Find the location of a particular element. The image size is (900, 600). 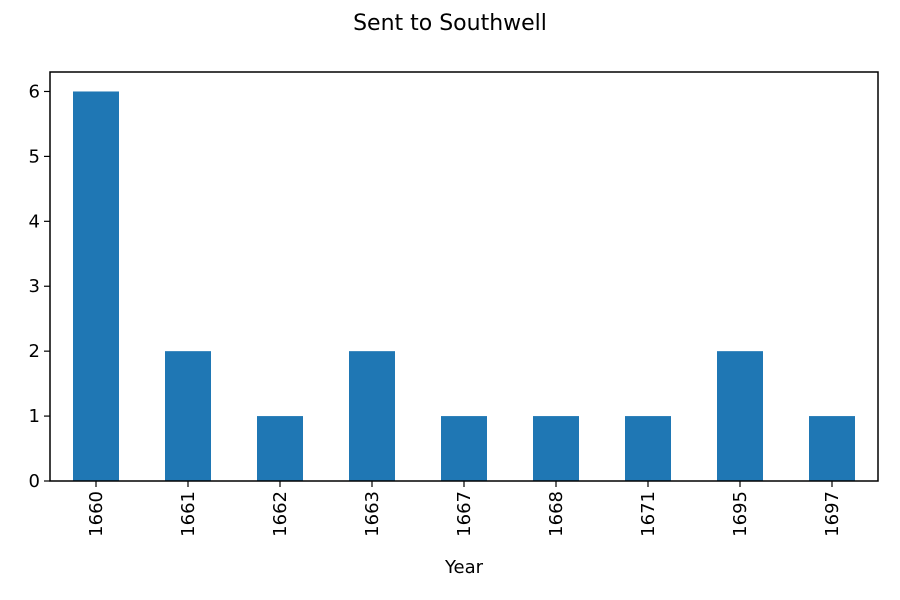

x-tick-label: 1667 is located at coordinates (464, 514).